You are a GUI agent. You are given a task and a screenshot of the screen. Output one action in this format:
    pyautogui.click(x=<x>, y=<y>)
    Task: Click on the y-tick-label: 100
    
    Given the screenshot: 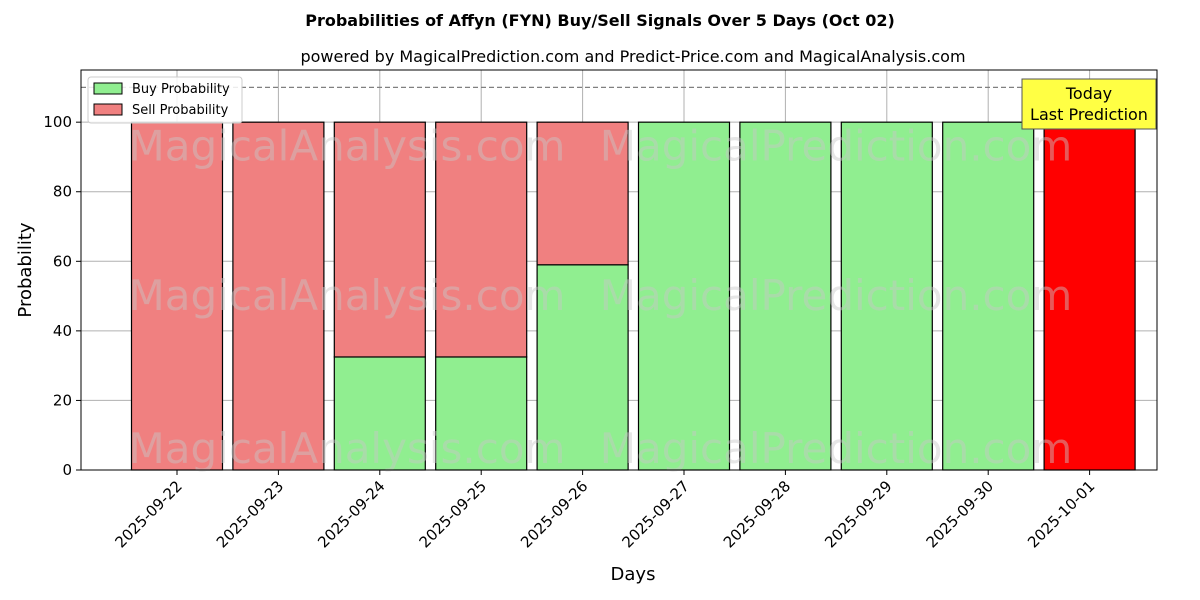 What is the action you would take?
    pyautogui.click(x=57, y=122)
    